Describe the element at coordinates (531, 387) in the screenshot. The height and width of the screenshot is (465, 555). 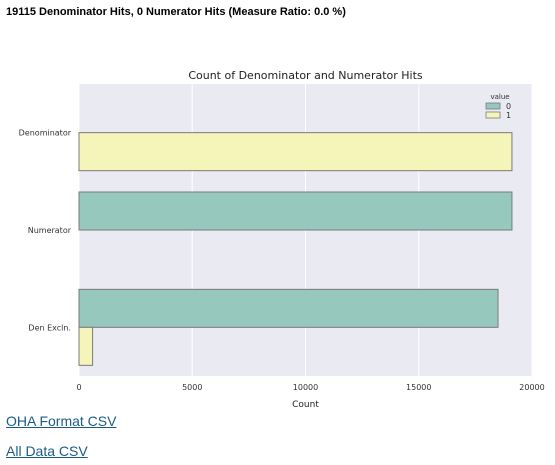
I see `x-tick-label: 20000` at that location.